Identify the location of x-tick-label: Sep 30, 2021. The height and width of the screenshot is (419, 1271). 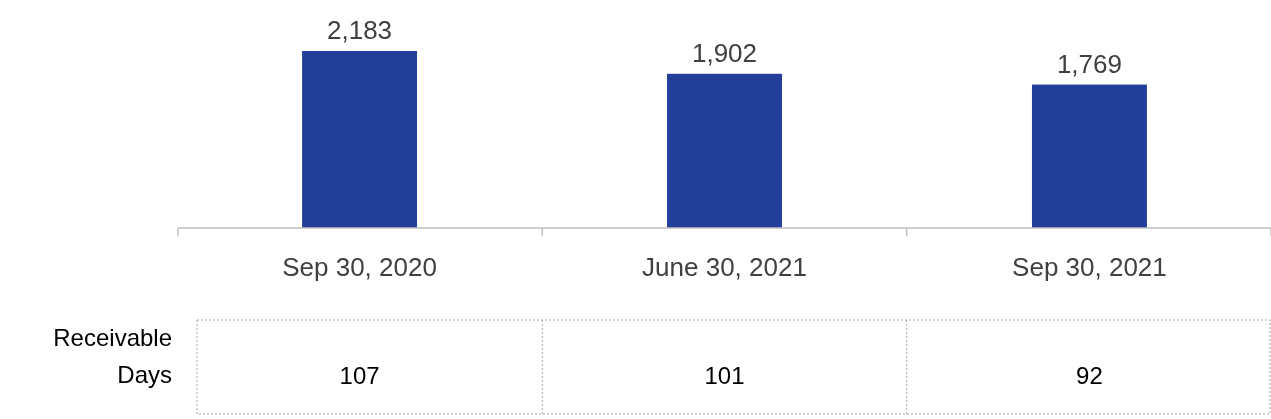
(1089, 267).